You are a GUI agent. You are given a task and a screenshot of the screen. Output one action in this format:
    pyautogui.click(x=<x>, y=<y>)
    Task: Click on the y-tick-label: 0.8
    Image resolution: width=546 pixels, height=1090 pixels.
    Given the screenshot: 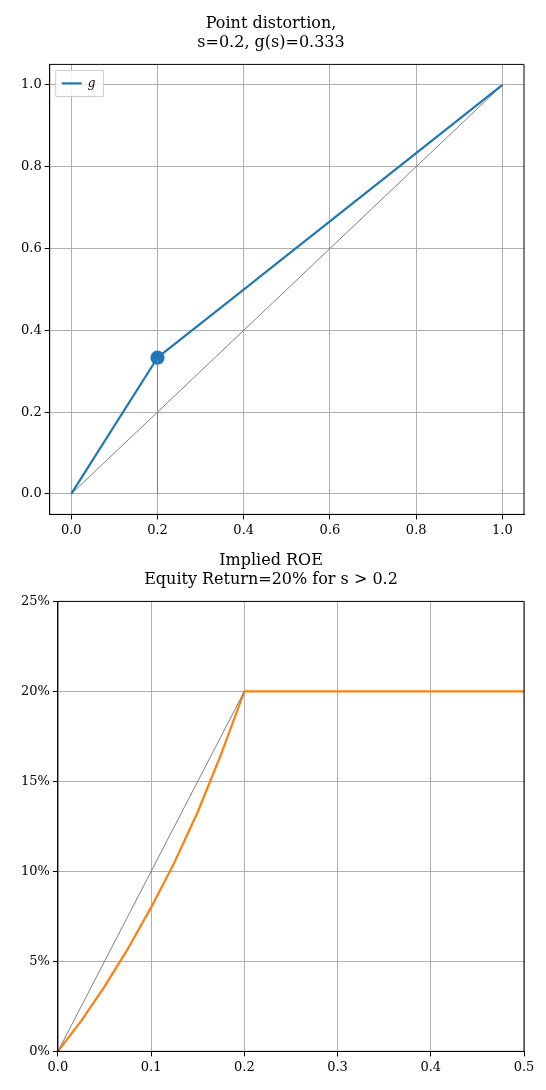 What is the action you would take?
    pyautogui.click(x=31, y=166)
    